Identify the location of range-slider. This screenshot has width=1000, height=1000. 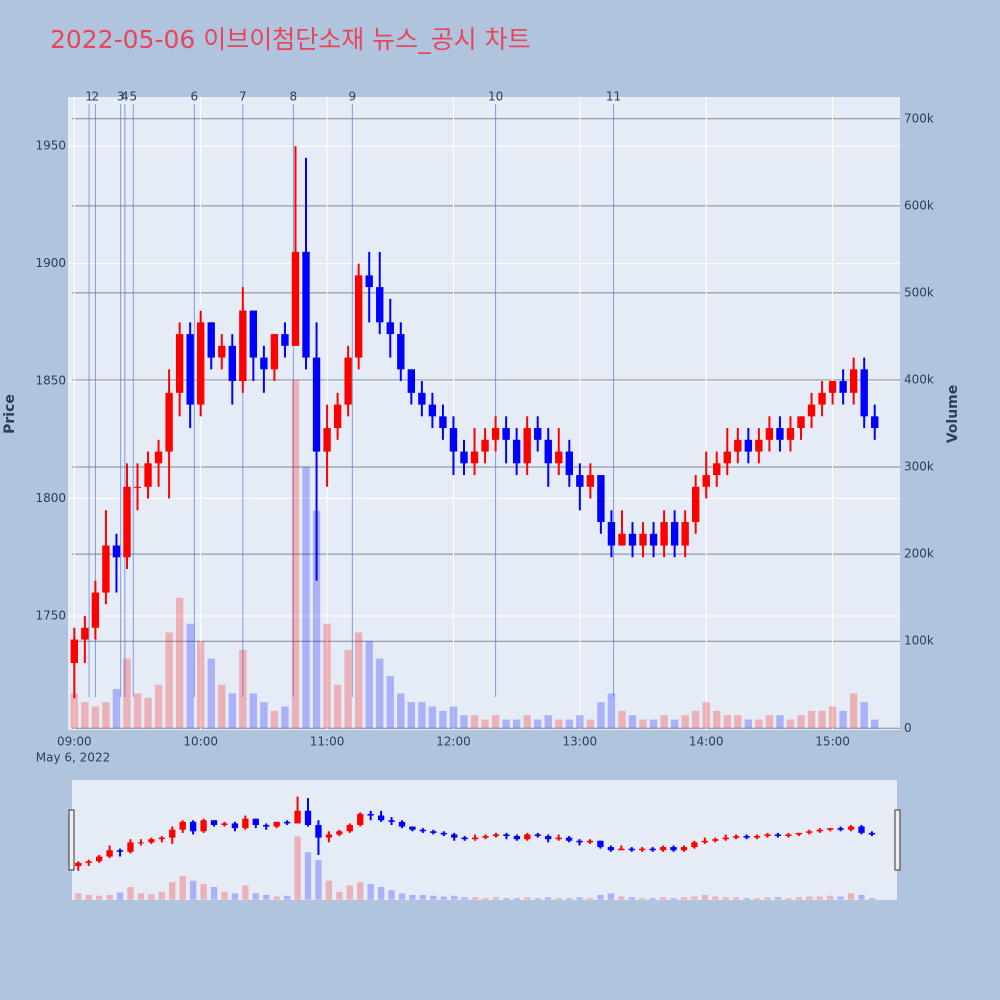
(484, 840).